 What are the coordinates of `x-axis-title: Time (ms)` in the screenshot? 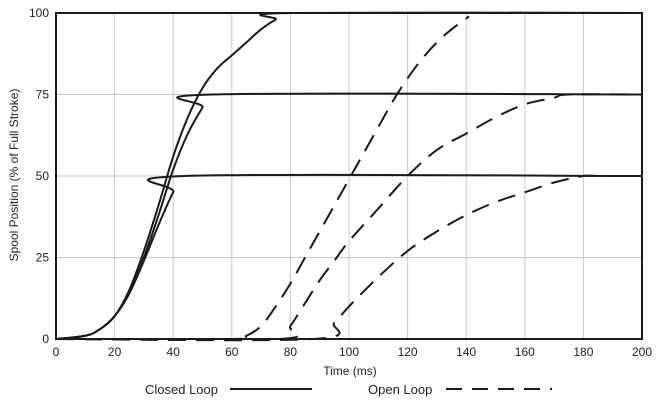 It's located at (350, 371).